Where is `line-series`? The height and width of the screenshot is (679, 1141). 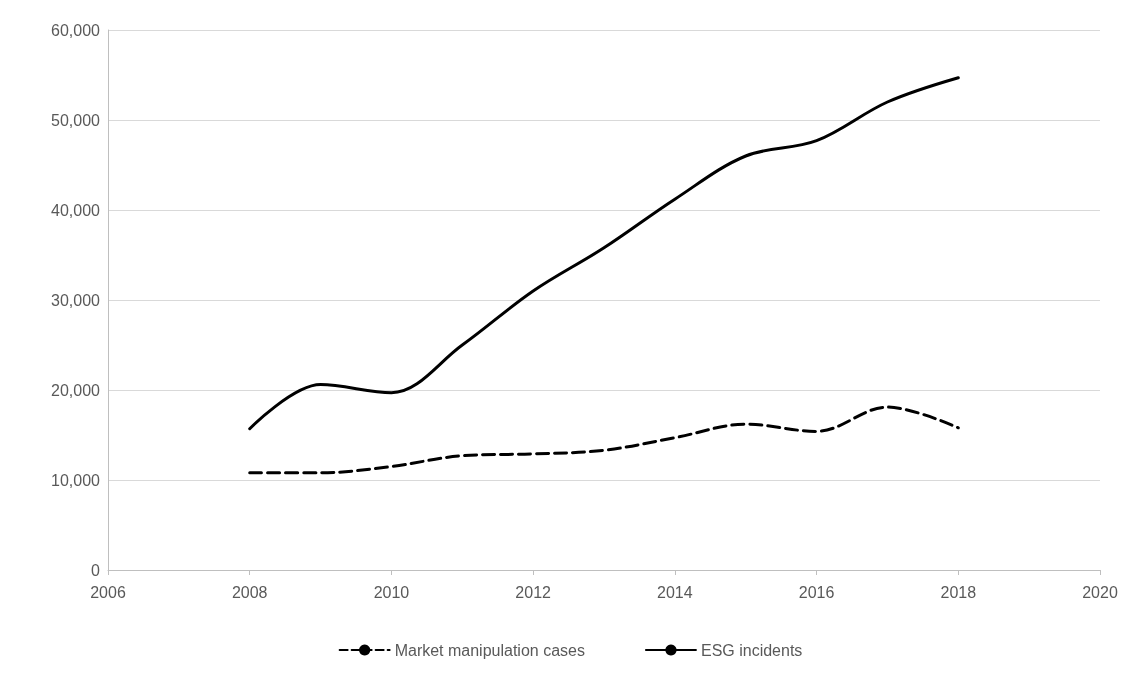 line-series is located at coordinates (604, 440).